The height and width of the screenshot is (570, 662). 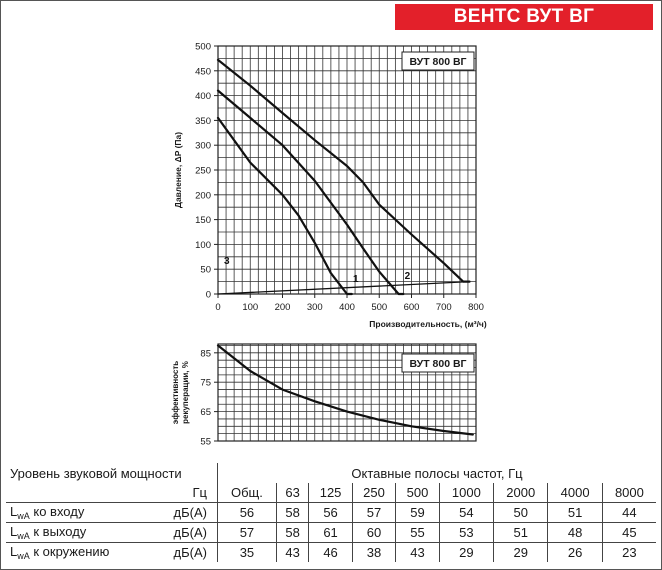 What do you see at coordinates (417, 512) in the screenshot?
I see `table-cell: 59` at bounding box center [417, 512].